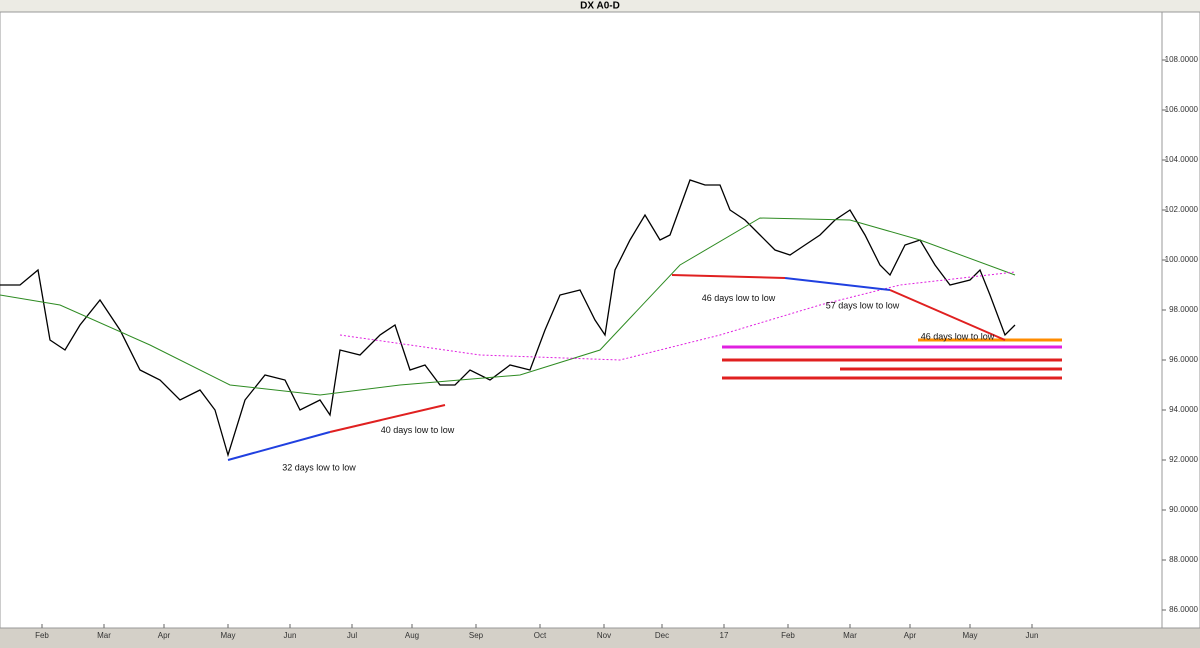  I want to click on y-tick-label: 92.0000, so click(1183, 459).